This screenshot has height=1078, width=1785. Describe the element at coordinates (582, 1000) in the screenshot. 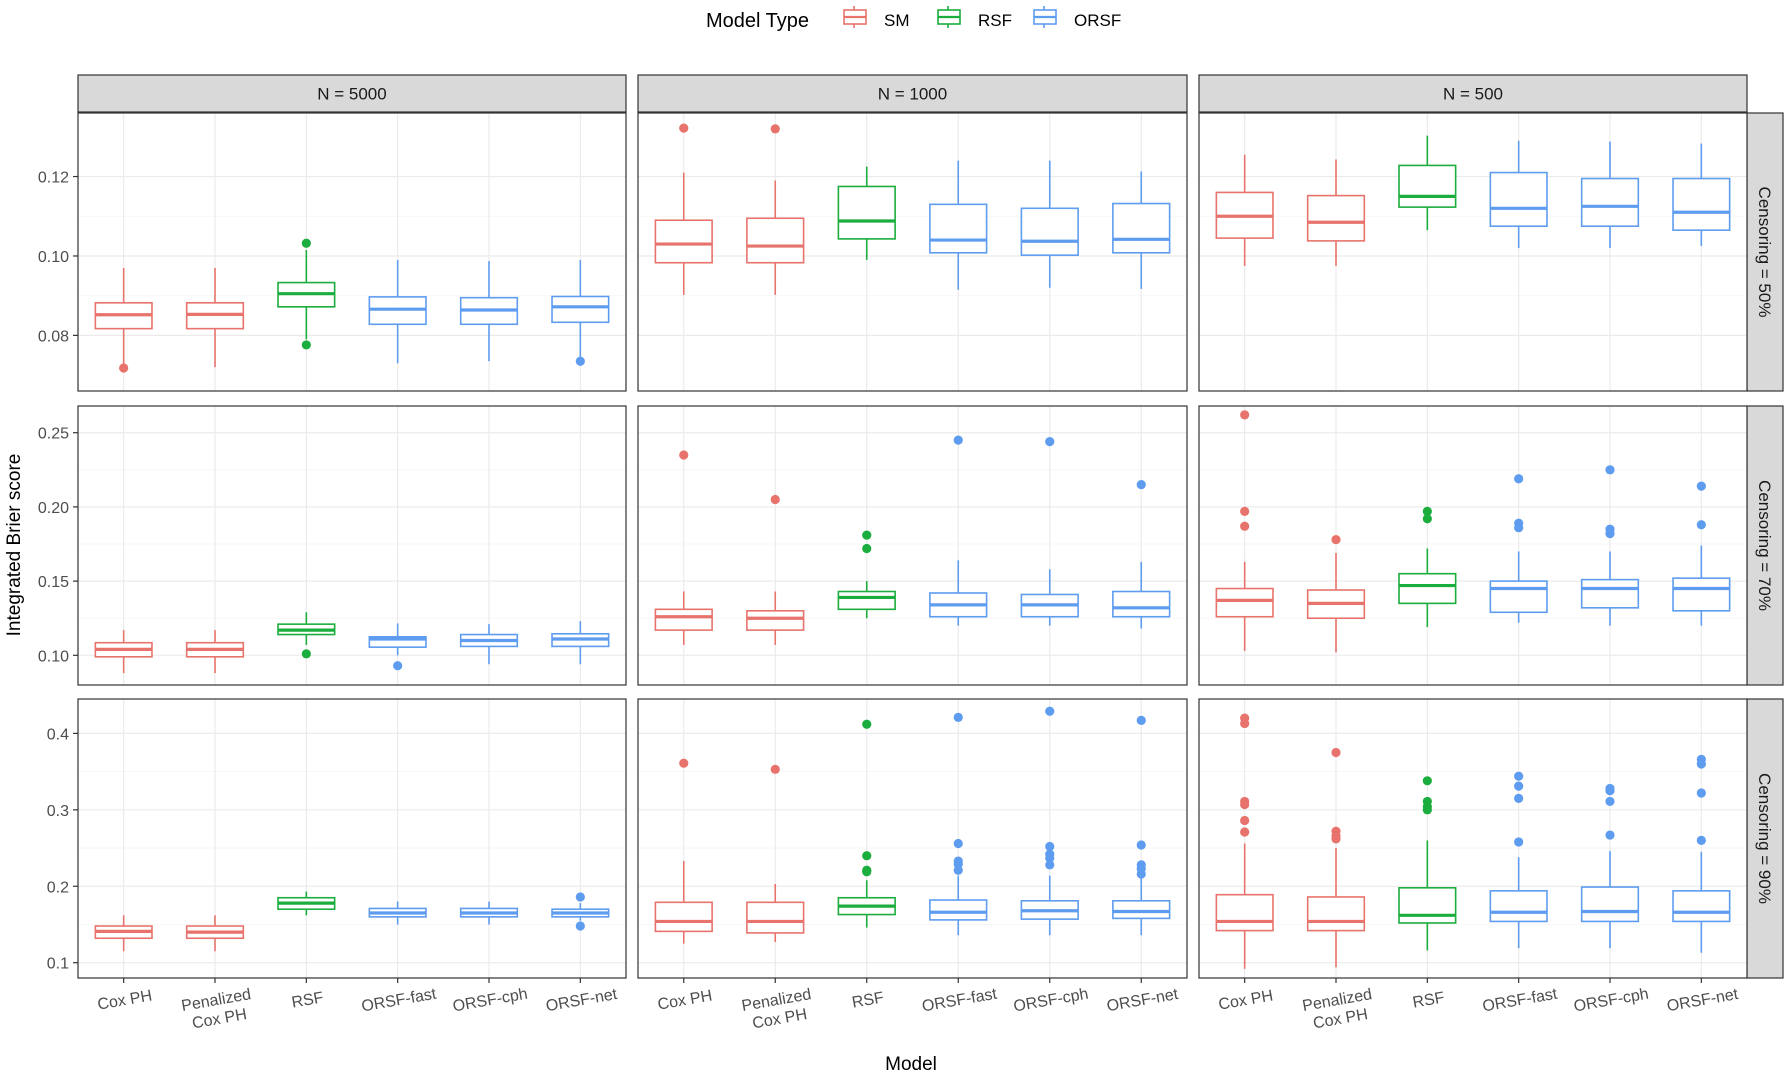

I see `x-tick-label: ORSF-net` at that location.